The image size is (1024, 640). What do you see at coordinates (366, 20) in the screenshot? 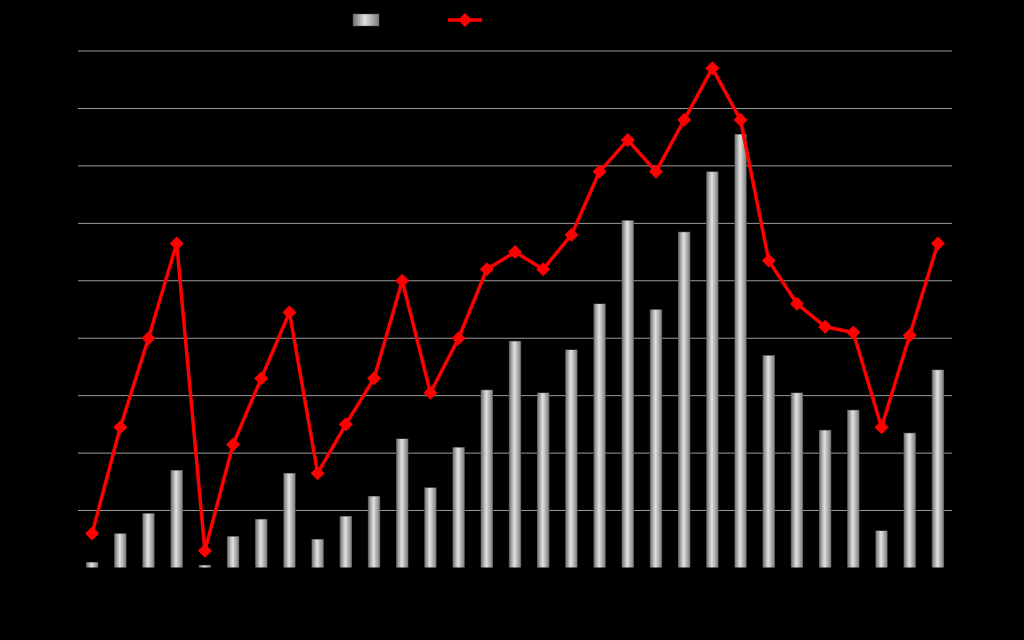
I see `legend-bar-swatch` at bounding box center [366, 20].